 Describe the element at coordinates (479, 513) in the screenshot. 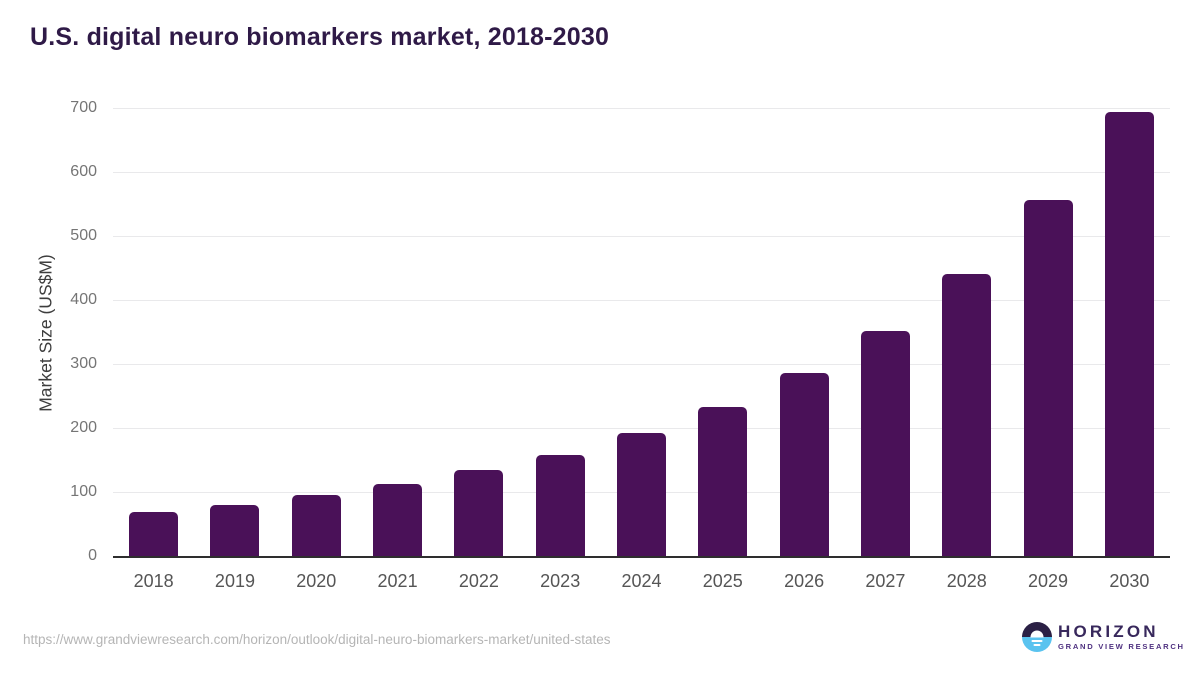

I see `bar-2022` at that location.